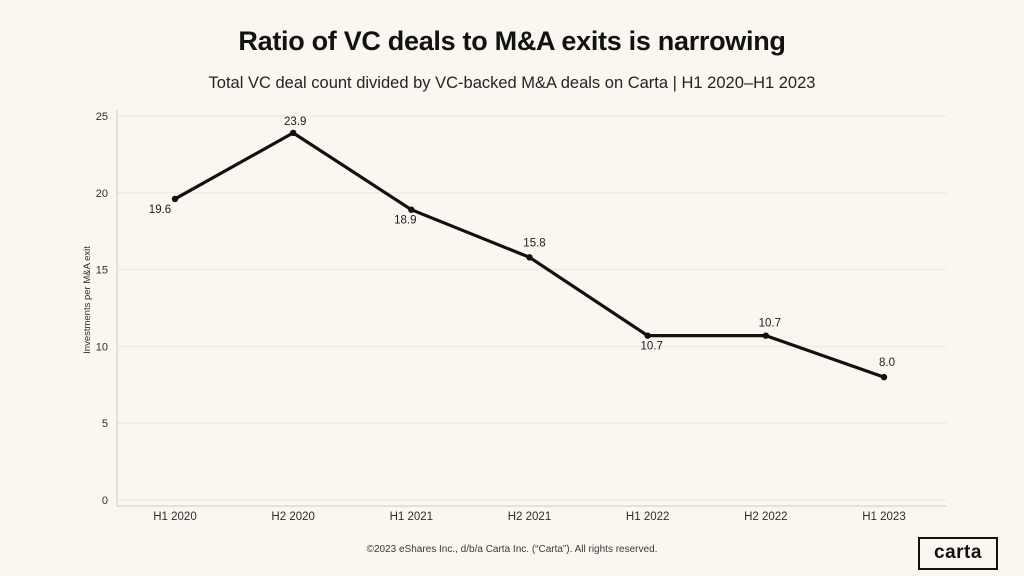 The width and height of the screenshot is (1024, 576). I want to click on data-point-label: 15.8, so click(534, 243).